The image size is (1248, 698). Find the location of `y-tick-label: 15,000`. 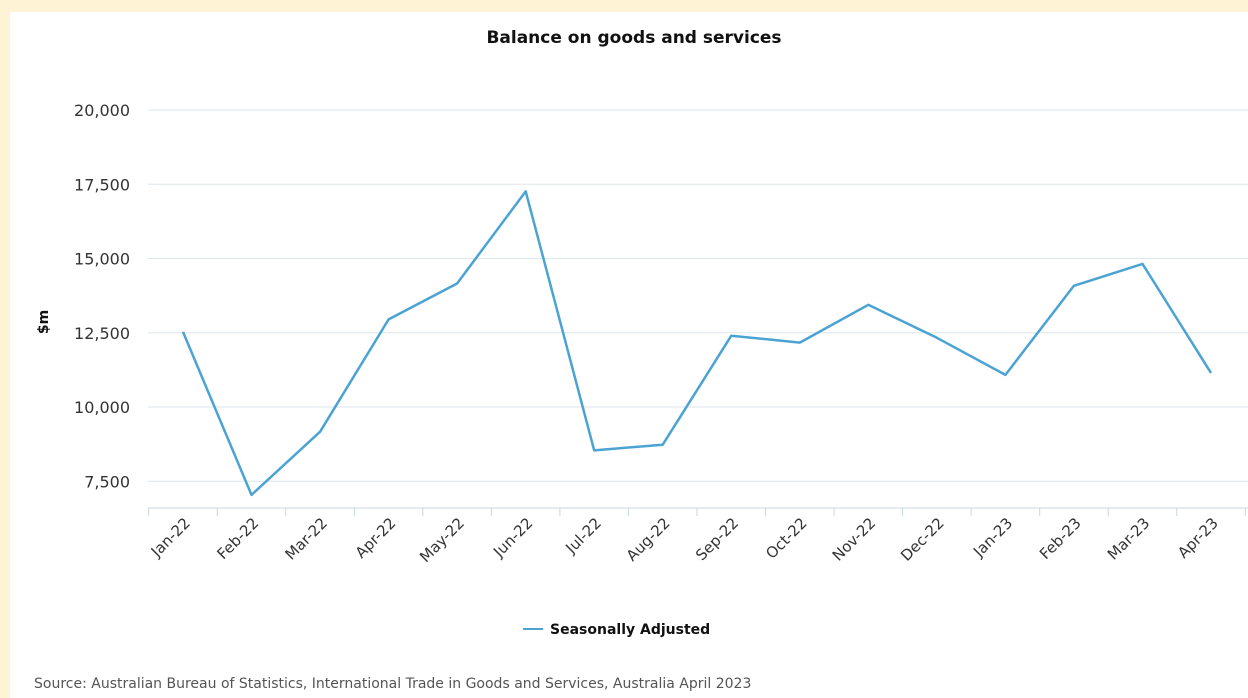

y-tick-label: 15,000 is located at coordinates (102, 259).